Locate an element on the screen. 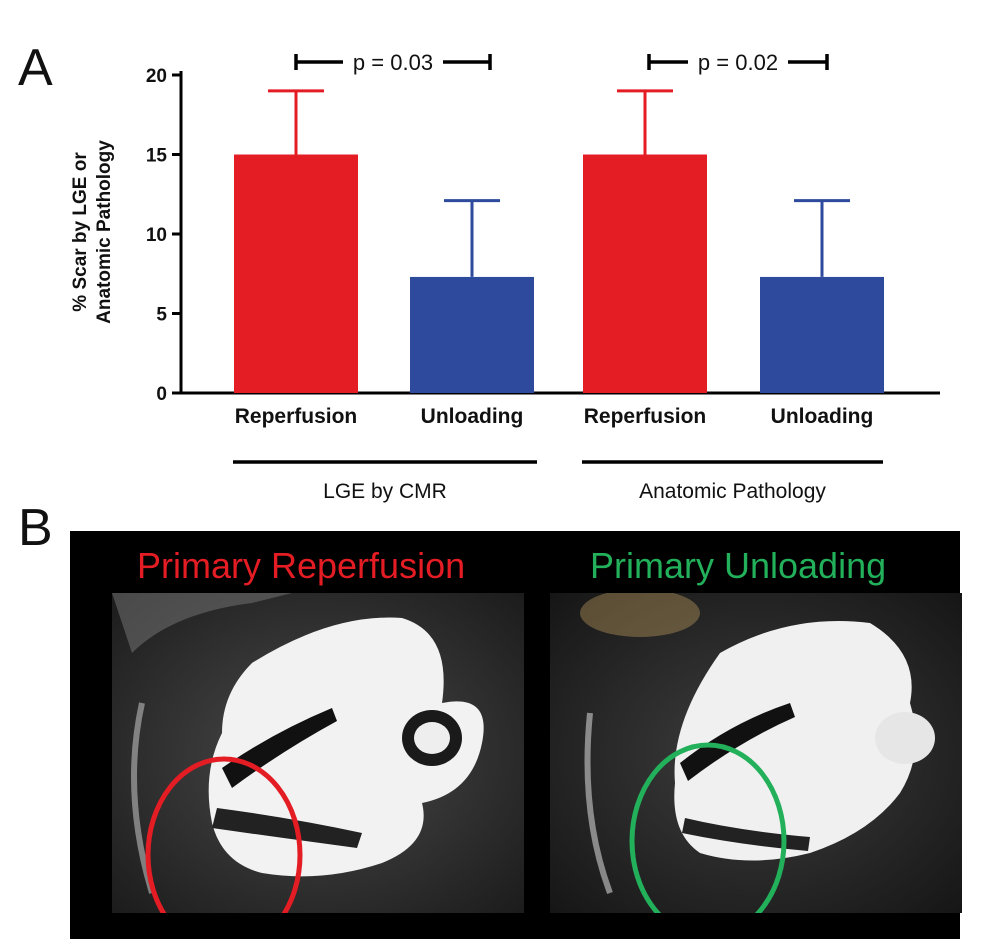 The height and width of the screenshot is (951, 1000). y-tick-label: 20 is located at coordinates (156, 76).